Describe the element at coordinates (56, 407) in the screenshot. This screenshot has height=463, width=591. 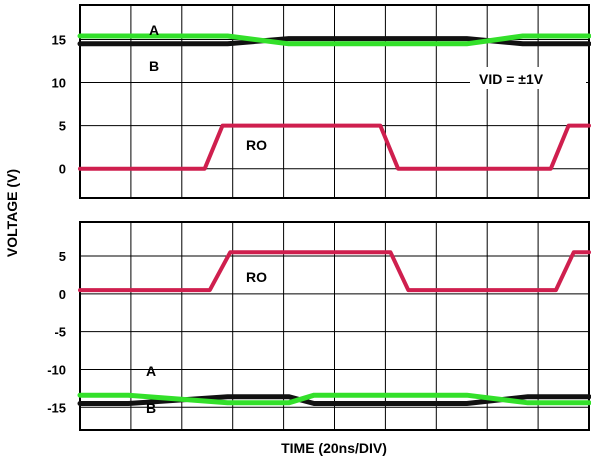
I see `bottom-y-tick-label: -15` at that location.